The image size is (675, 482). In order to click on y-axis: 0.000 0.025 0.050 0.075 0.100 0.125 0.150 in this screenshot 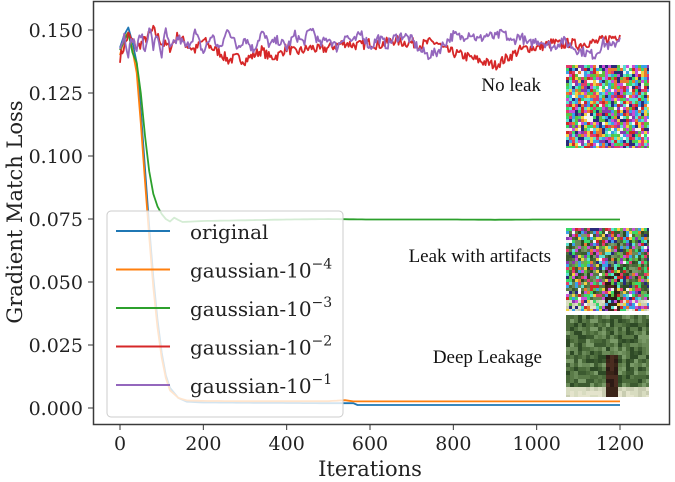, I will do `click(61, 220)`.